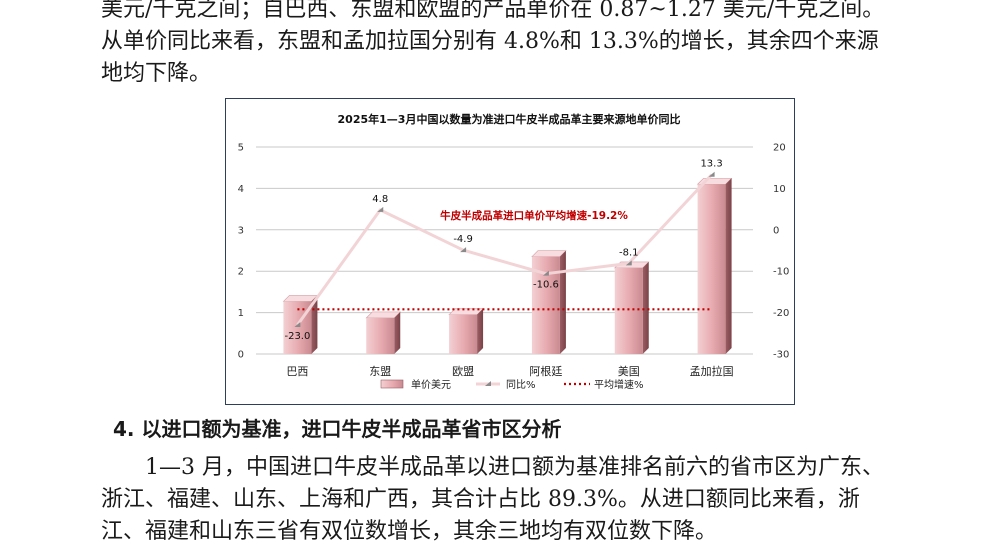 Image resolution: width=1008 pixels, height=548 pixels. I want to click on yoy-data-label: -8.1, so click(629, 252).